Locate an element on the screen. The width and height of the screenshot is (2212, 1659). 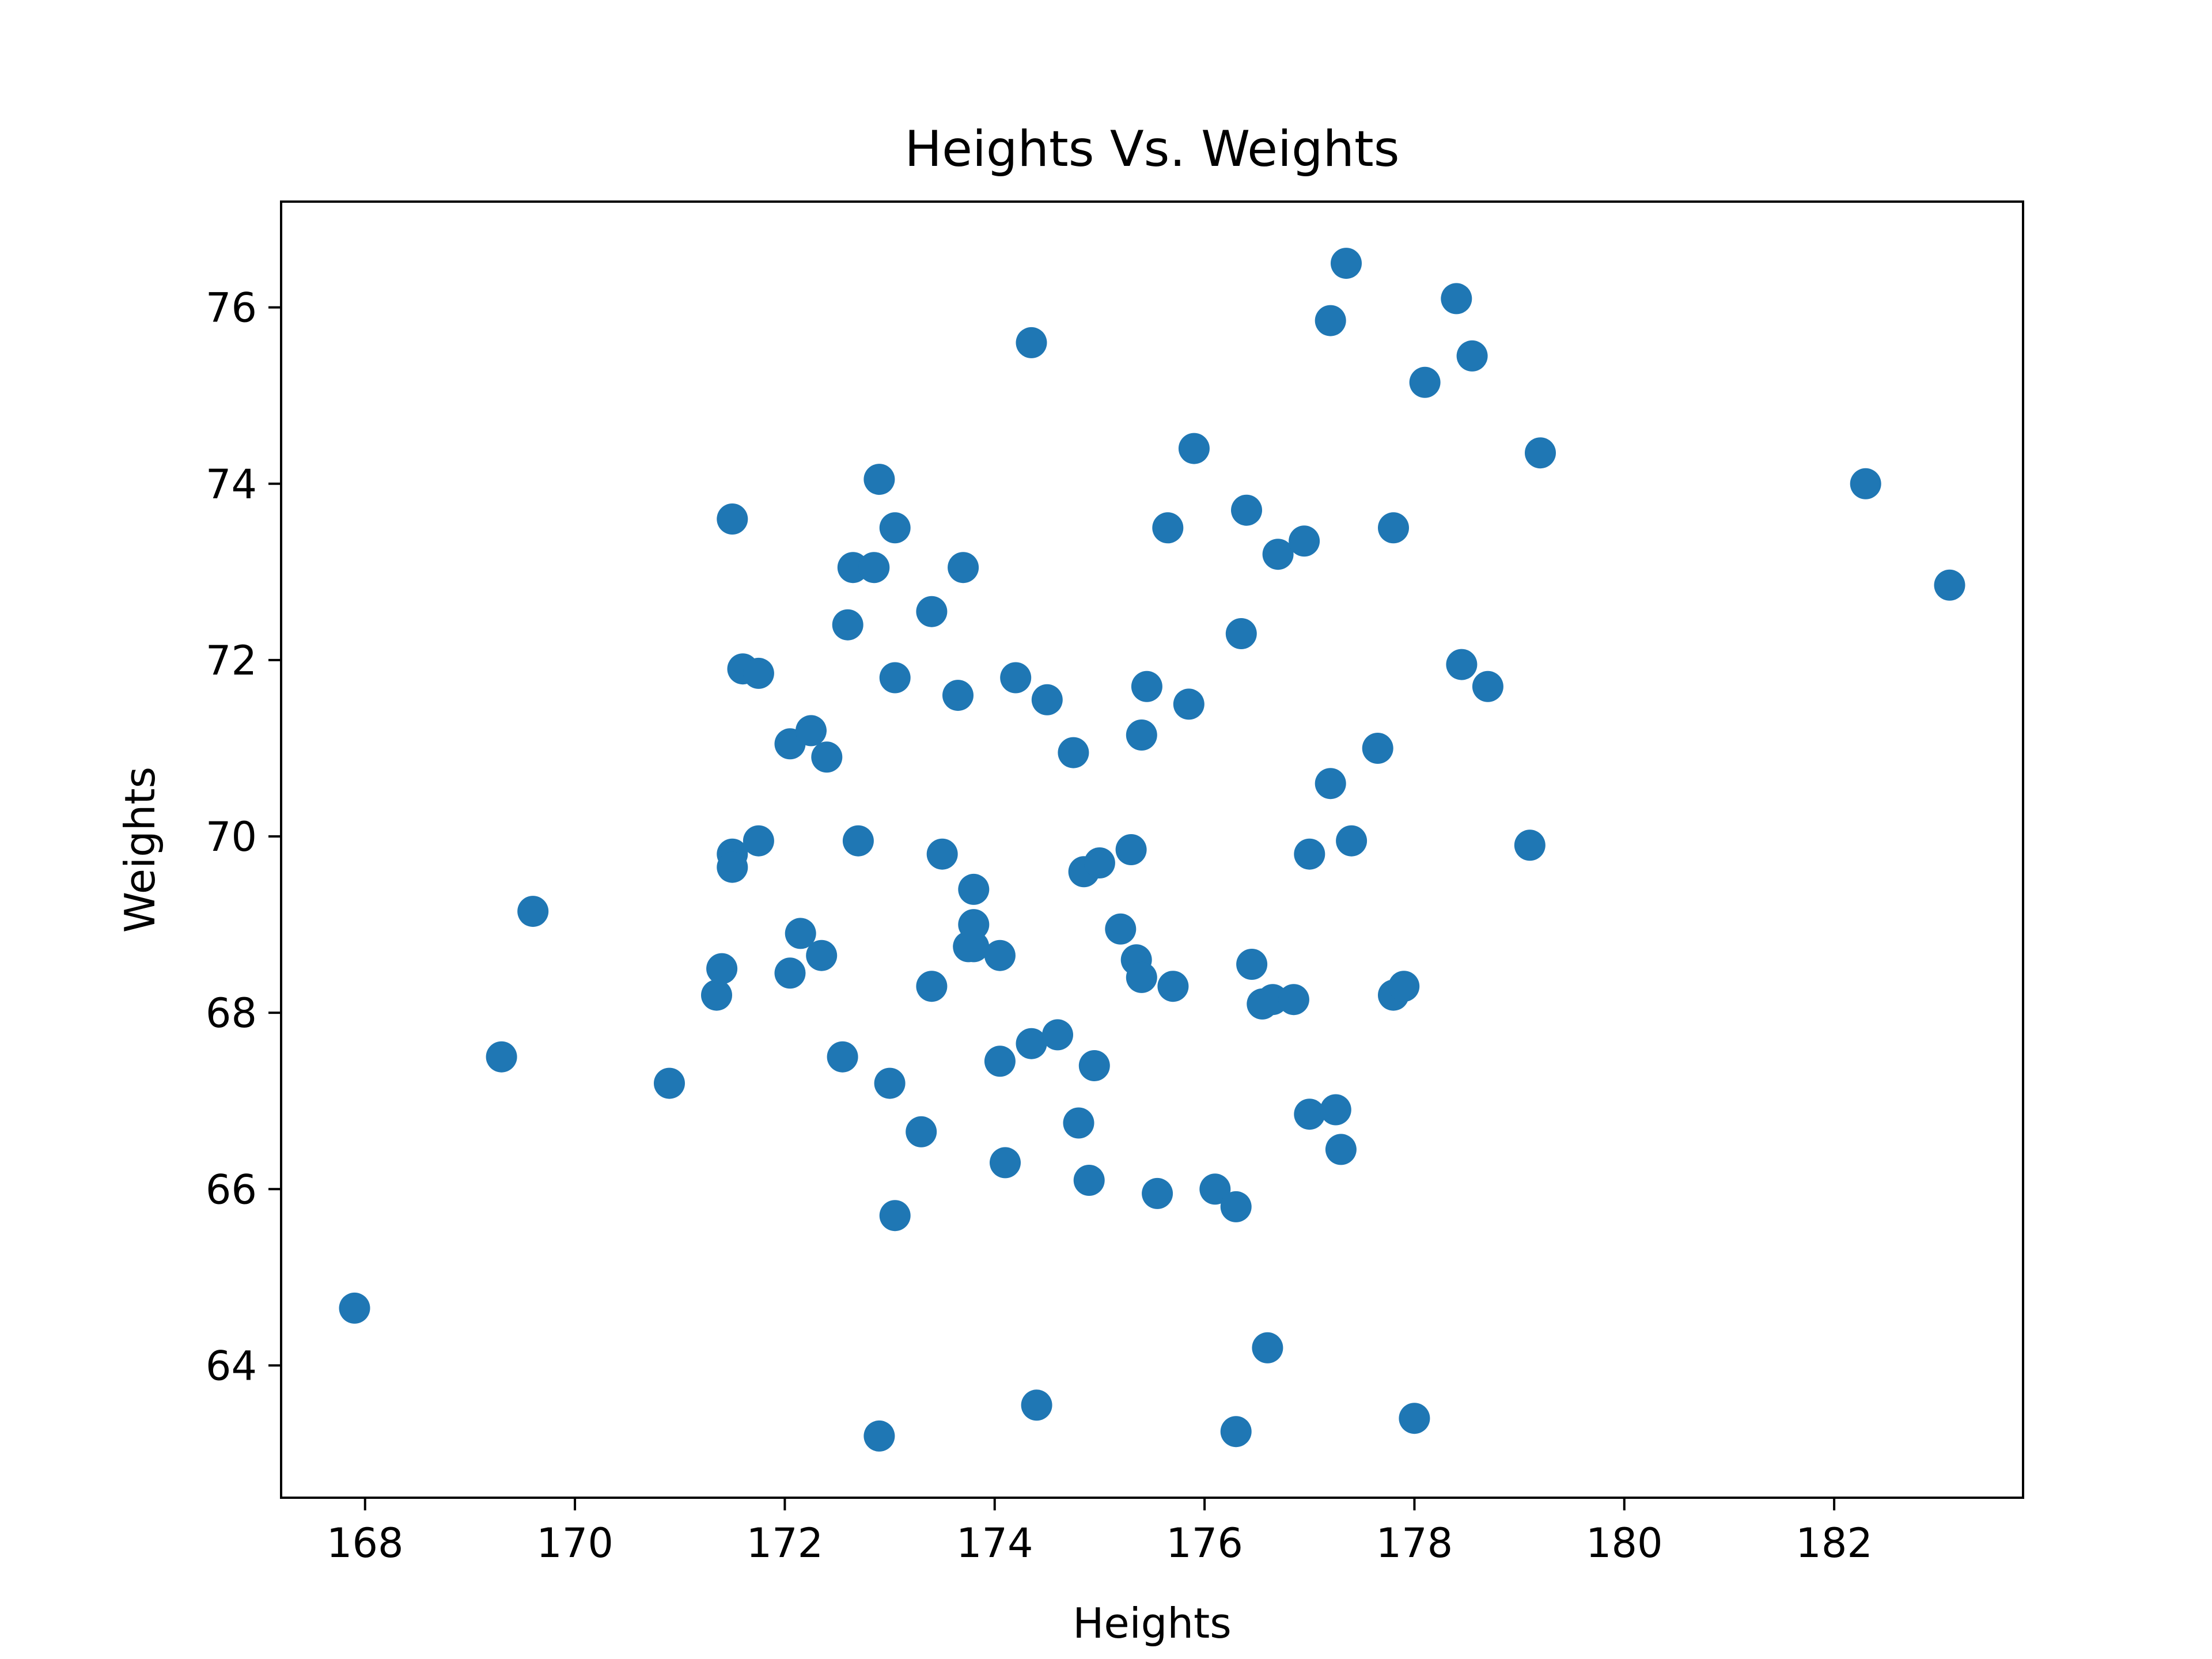
y-tick-label: 68 is located at coordinates (231, 1013).